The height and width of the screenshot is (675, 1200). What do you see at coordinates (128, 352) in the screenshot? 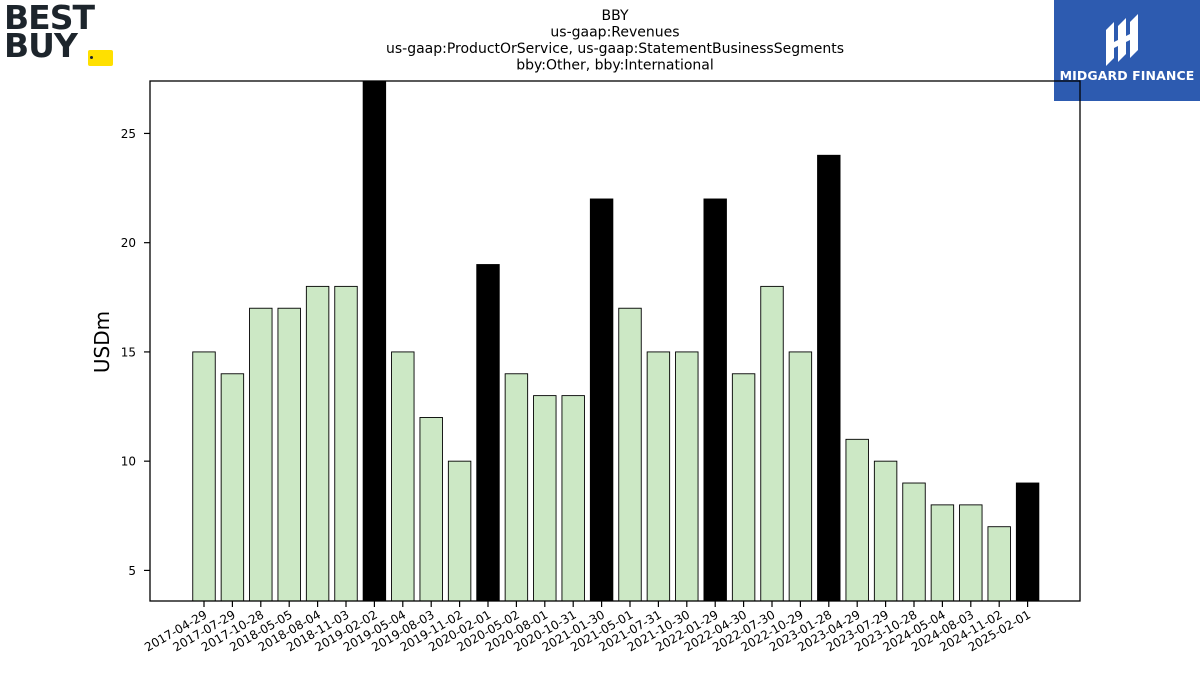
I see `y-tick-label: 15` at bounding box center [128, 352].